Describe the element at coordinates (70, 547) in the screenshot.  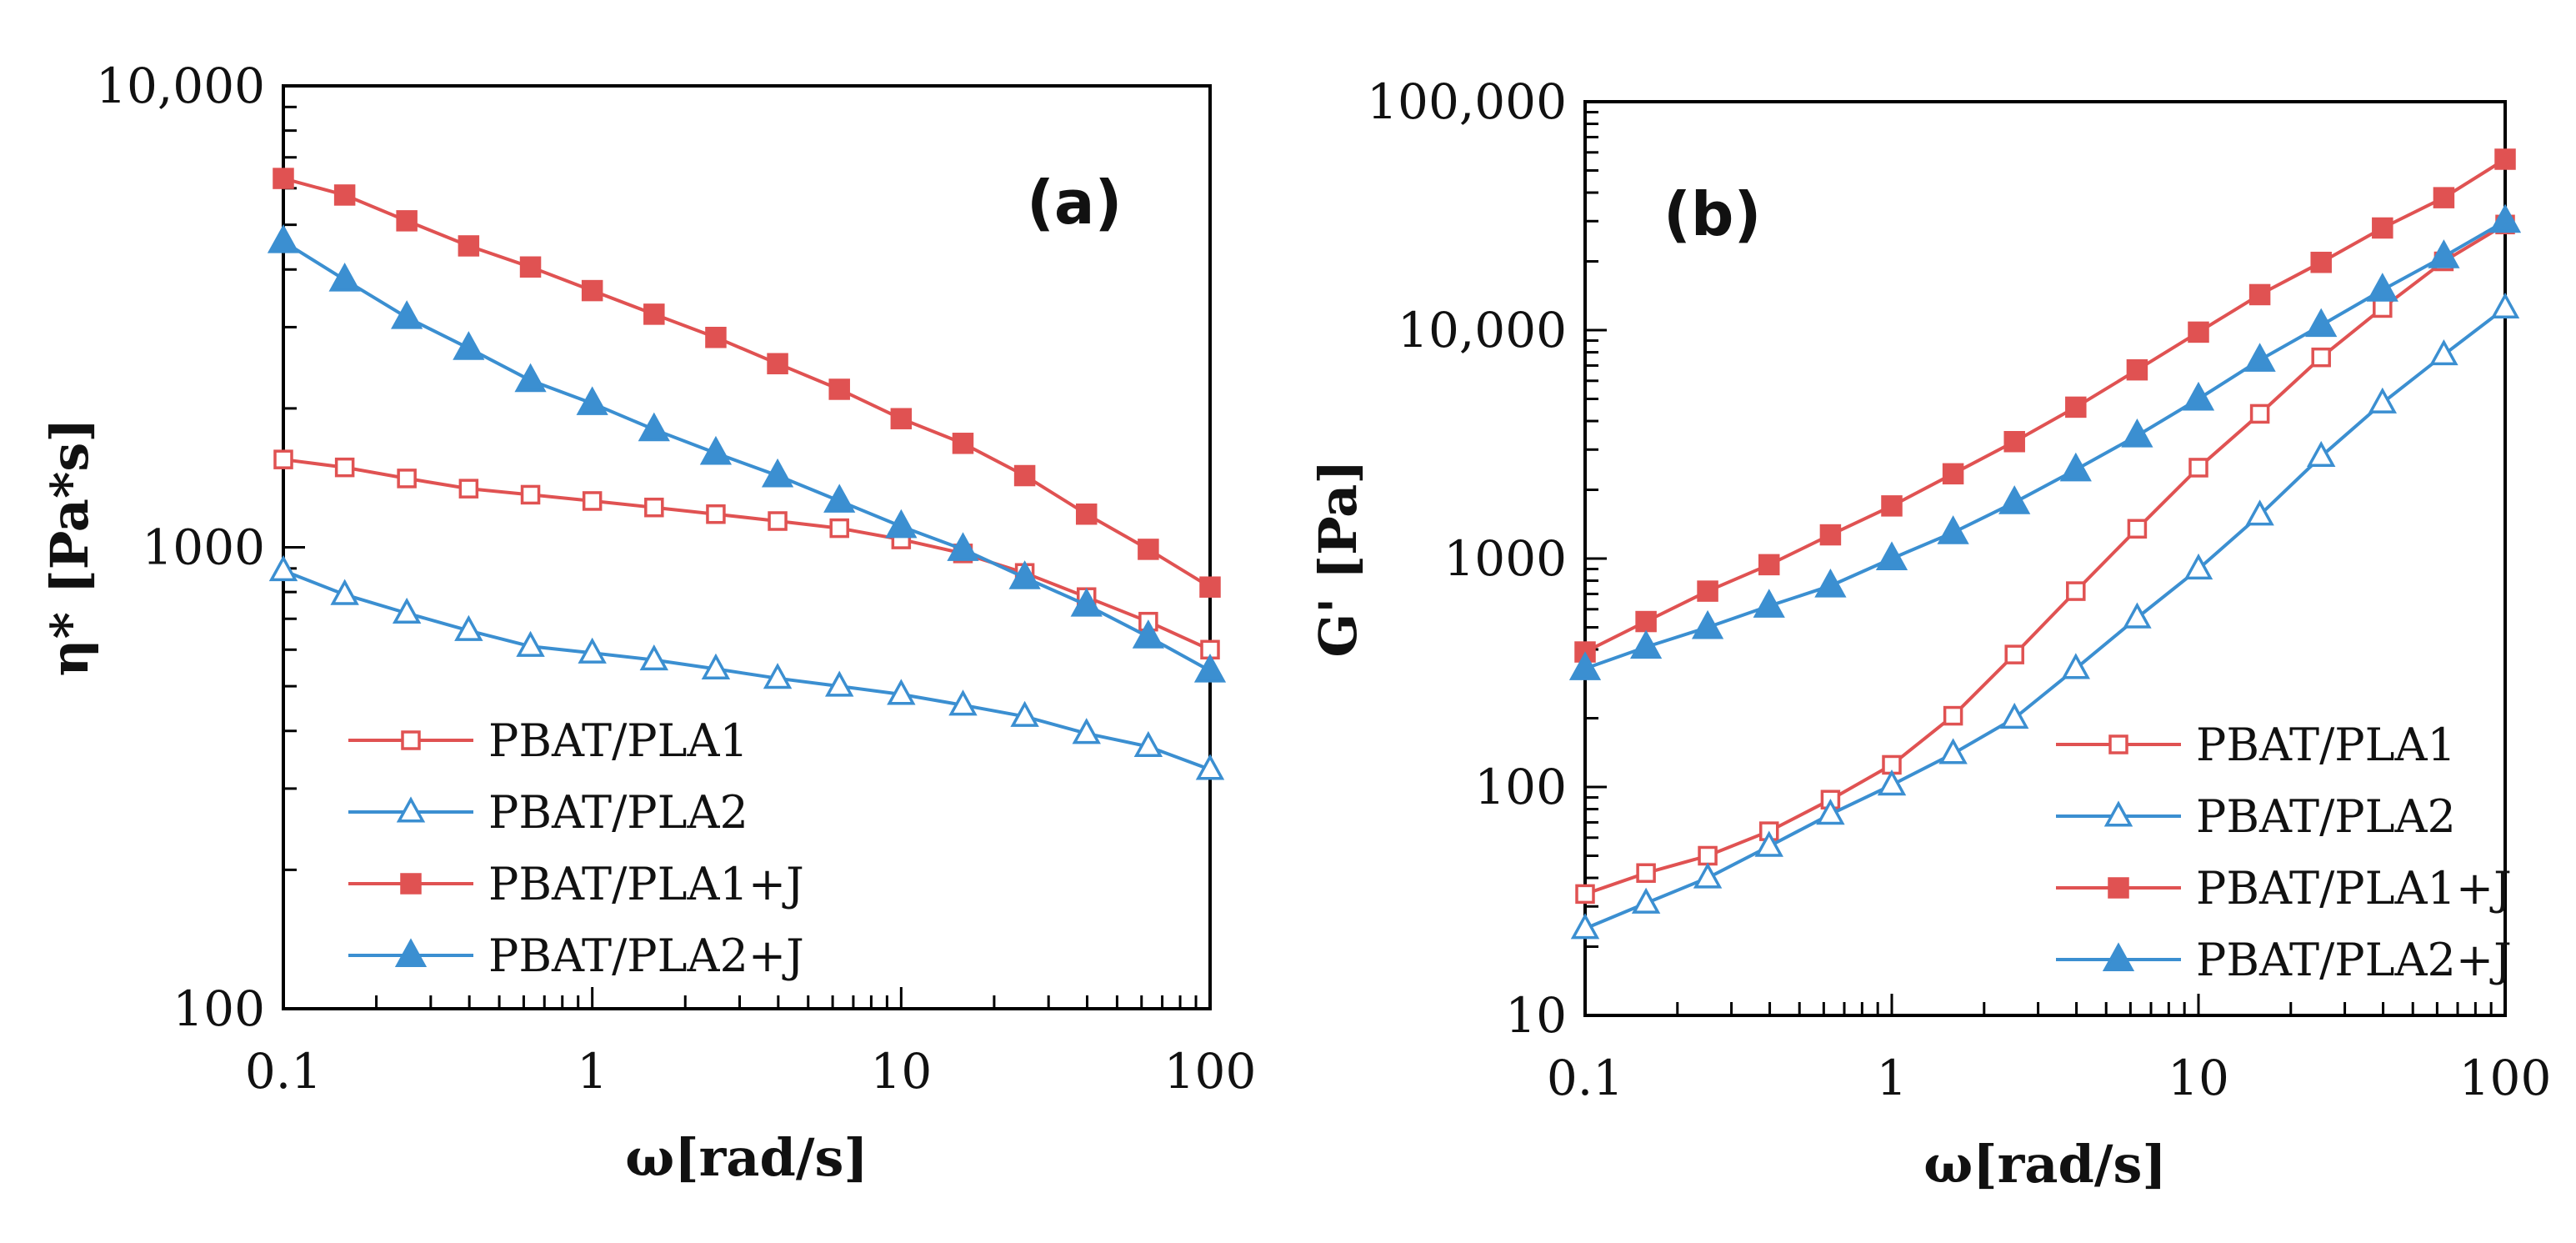
I see `y-axis-title: η* [Pa*s]` at that location.